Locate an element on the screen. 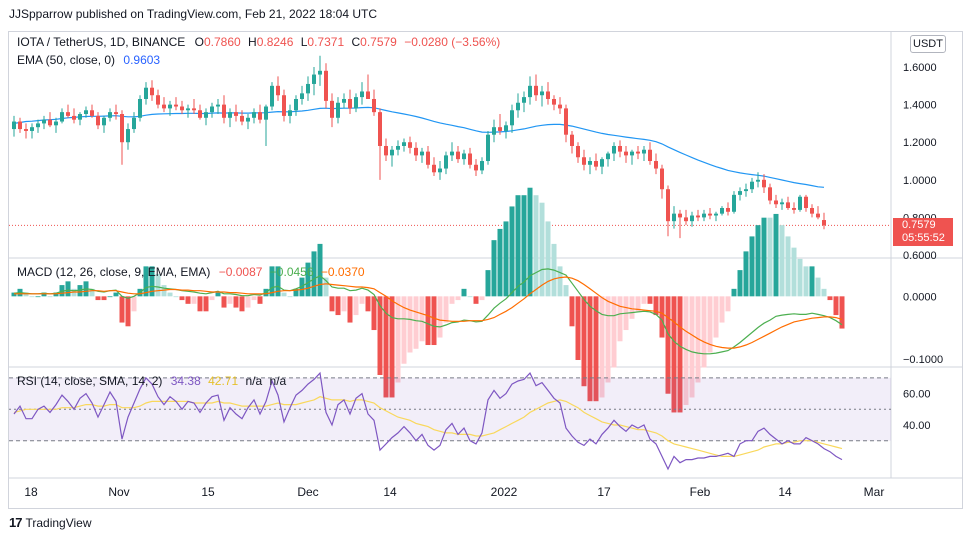 The width and height of the screenshot is (972, 541). rsi-tick-label: 40.00 is located at coordinates (917, 426).